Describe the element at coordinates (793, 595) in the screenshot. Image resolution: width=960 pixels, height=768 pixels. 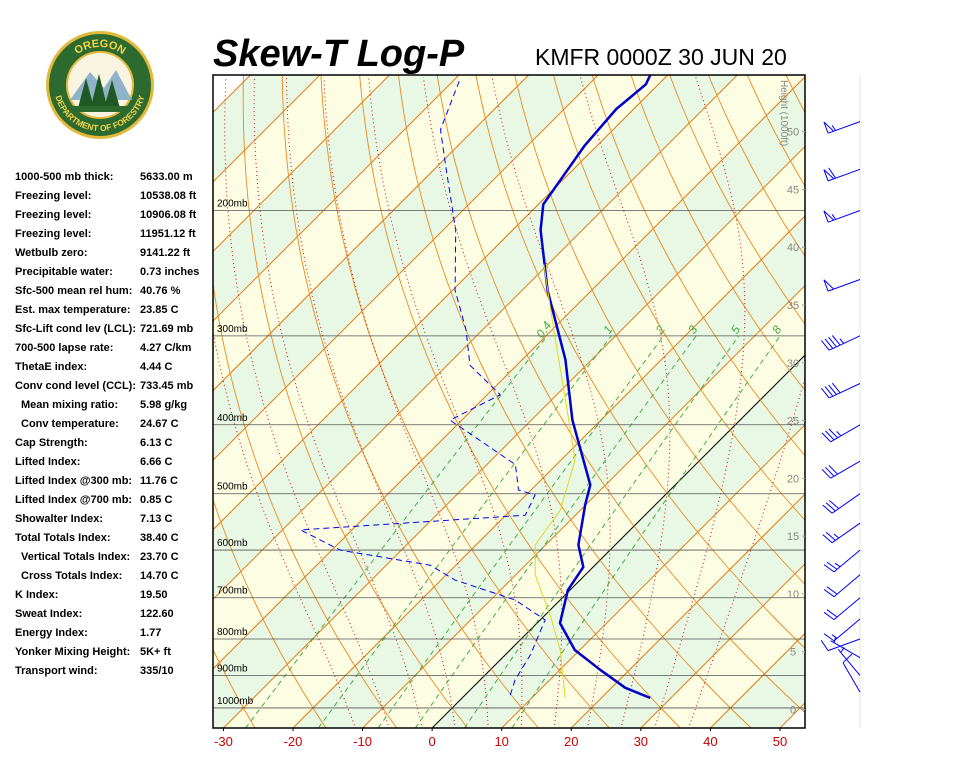
I see `height-tick-label: 10` at that location.